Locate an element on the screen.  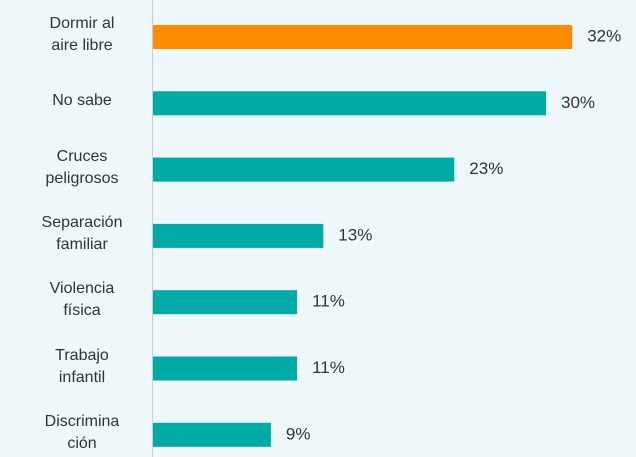
value-label: 13% is located at coordinates (355, 234).